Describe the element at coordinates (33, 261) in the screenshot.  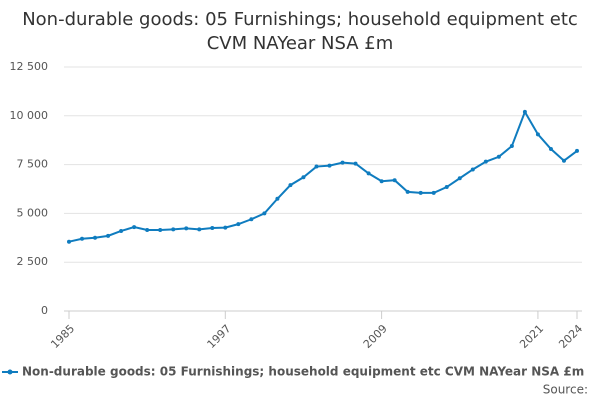
I see `y-tick-label: 2 500` at that location.